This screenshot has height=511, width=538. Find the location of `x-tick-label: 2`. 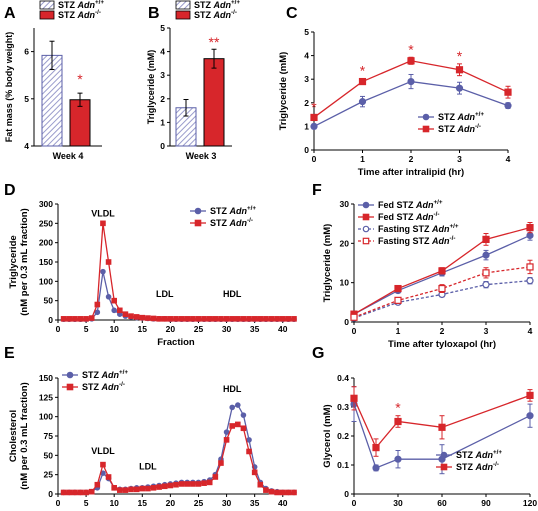

x-tick-label: 2 is located at coordinates (411, 159).